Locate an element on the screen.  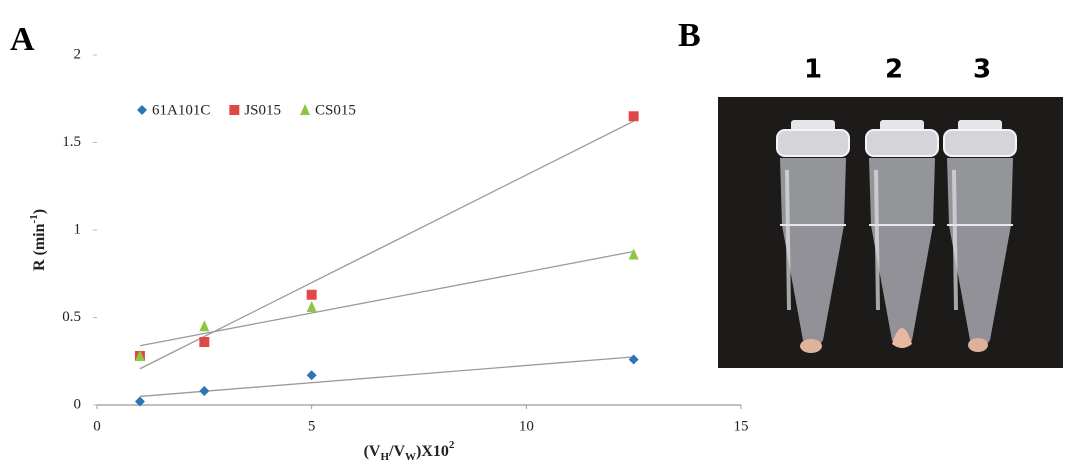
y-axis-label: R (min-1) is located at coordinates (38, 240).